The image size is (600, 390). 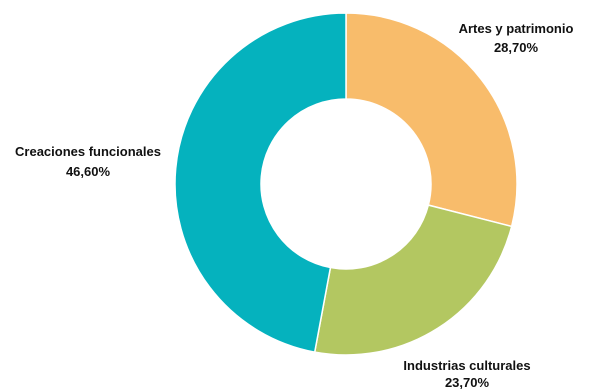 What do you see at coordinates (88, 171) in the screenshot?
I see `label-creaciones-funcionales-value: 46,60%` at bounding box center [88, 171].